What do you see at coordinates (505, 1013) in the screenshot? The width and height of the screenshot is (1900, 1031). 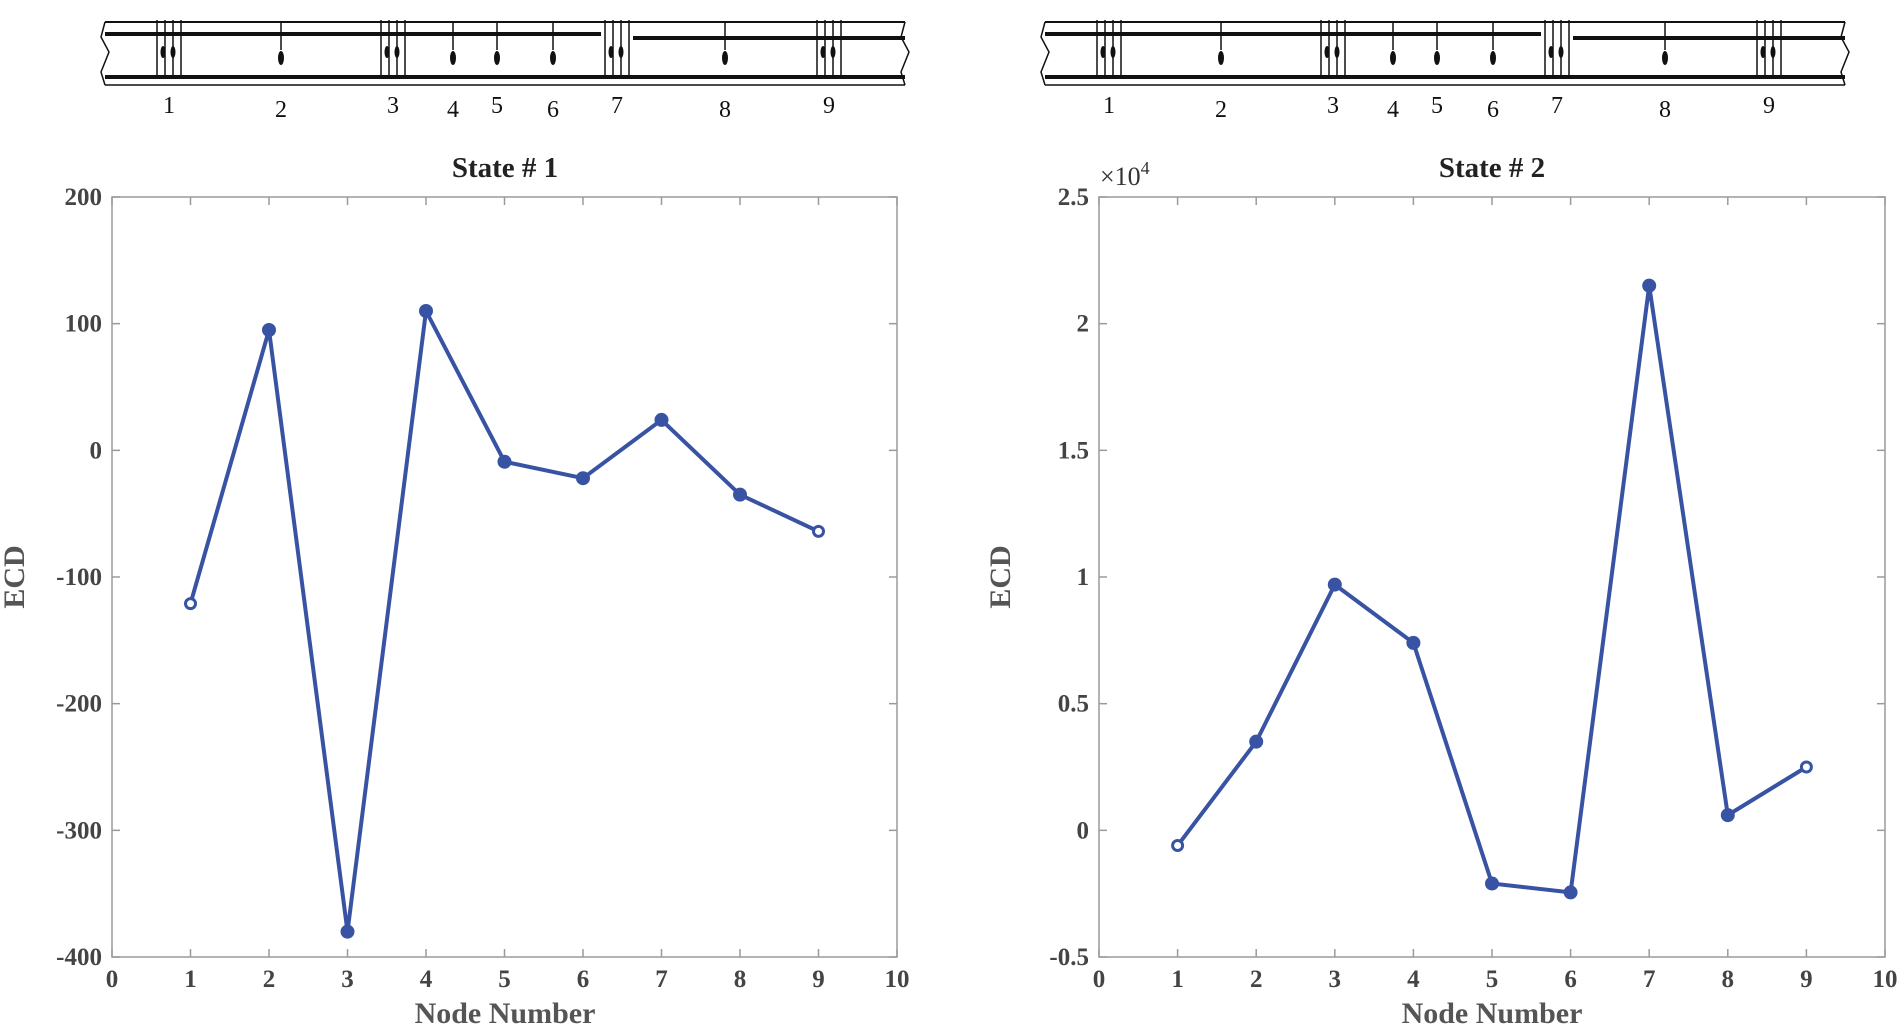 I see `x-axis-label-state-1: Node Number` at bounding box center [505, 1013].